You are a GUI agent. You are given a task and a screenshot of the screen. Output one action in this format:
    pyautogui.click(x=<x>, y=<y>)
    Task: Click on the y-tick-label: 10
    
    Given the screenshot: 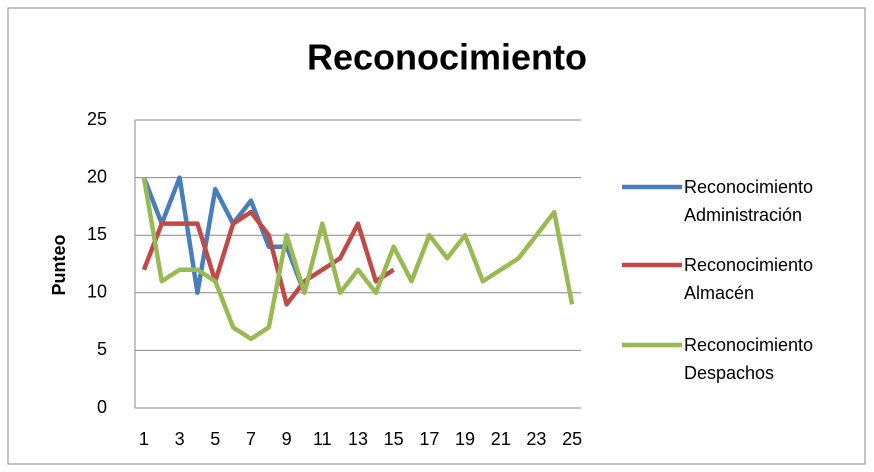 What is the action you would take?
    pyautogui.click(x=97, y=292)
    